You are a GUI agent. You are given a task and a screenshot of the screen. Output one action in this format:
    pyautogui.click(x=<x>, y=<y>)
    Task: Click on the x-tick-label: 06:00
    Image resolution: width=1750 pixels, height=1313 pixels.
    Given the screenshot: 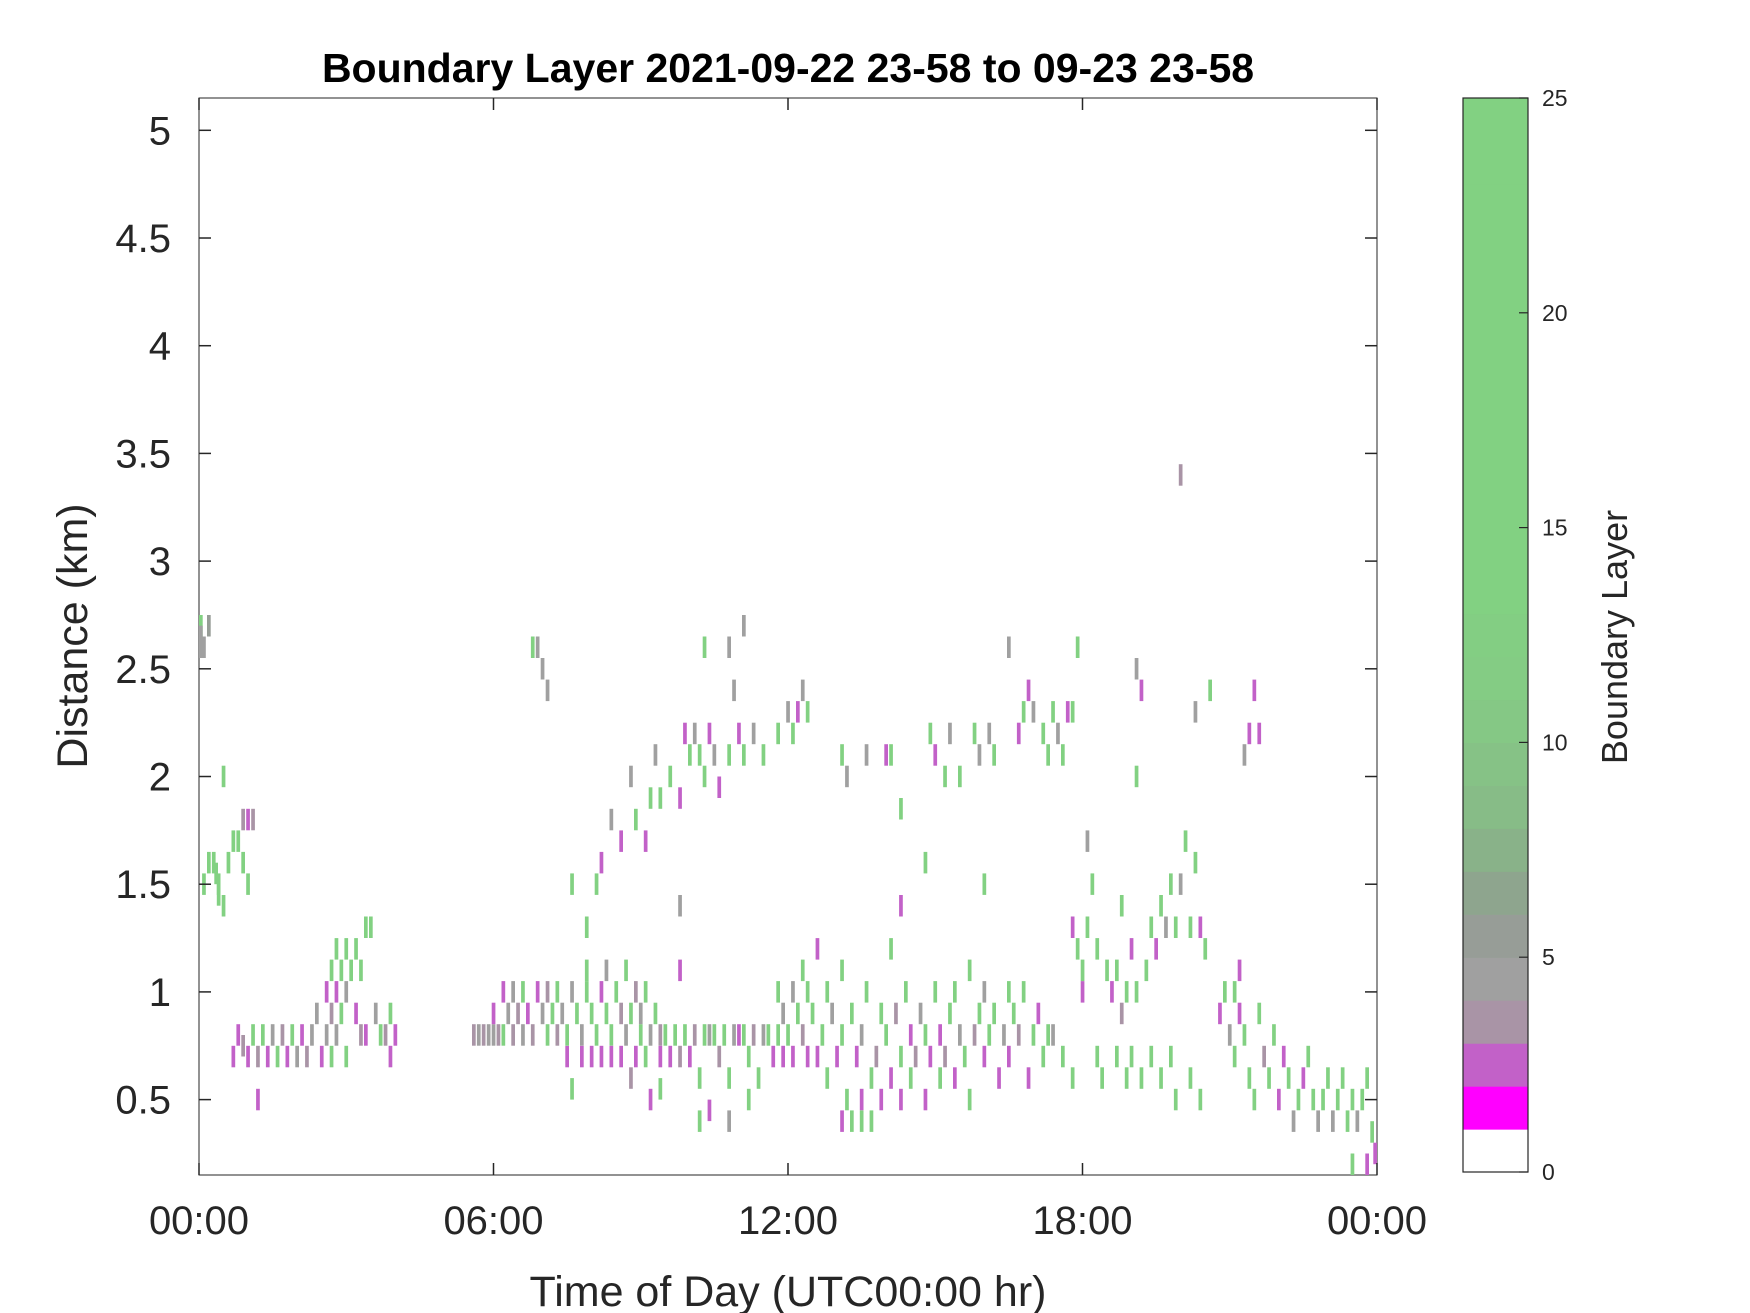 What is the action you would take?
    pyautogui.click(x=493, y=1221)
    